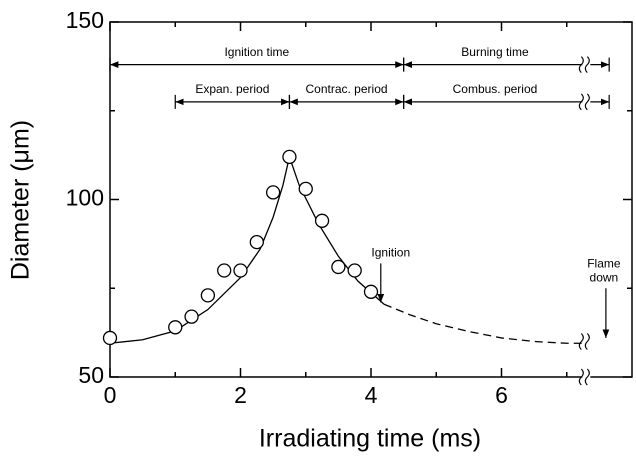 This screenshot has height=459, width=636. What do you see at coordinates (485, 323) in the screenshot?
I see `fit-curve` at bounding box center [485, 323].